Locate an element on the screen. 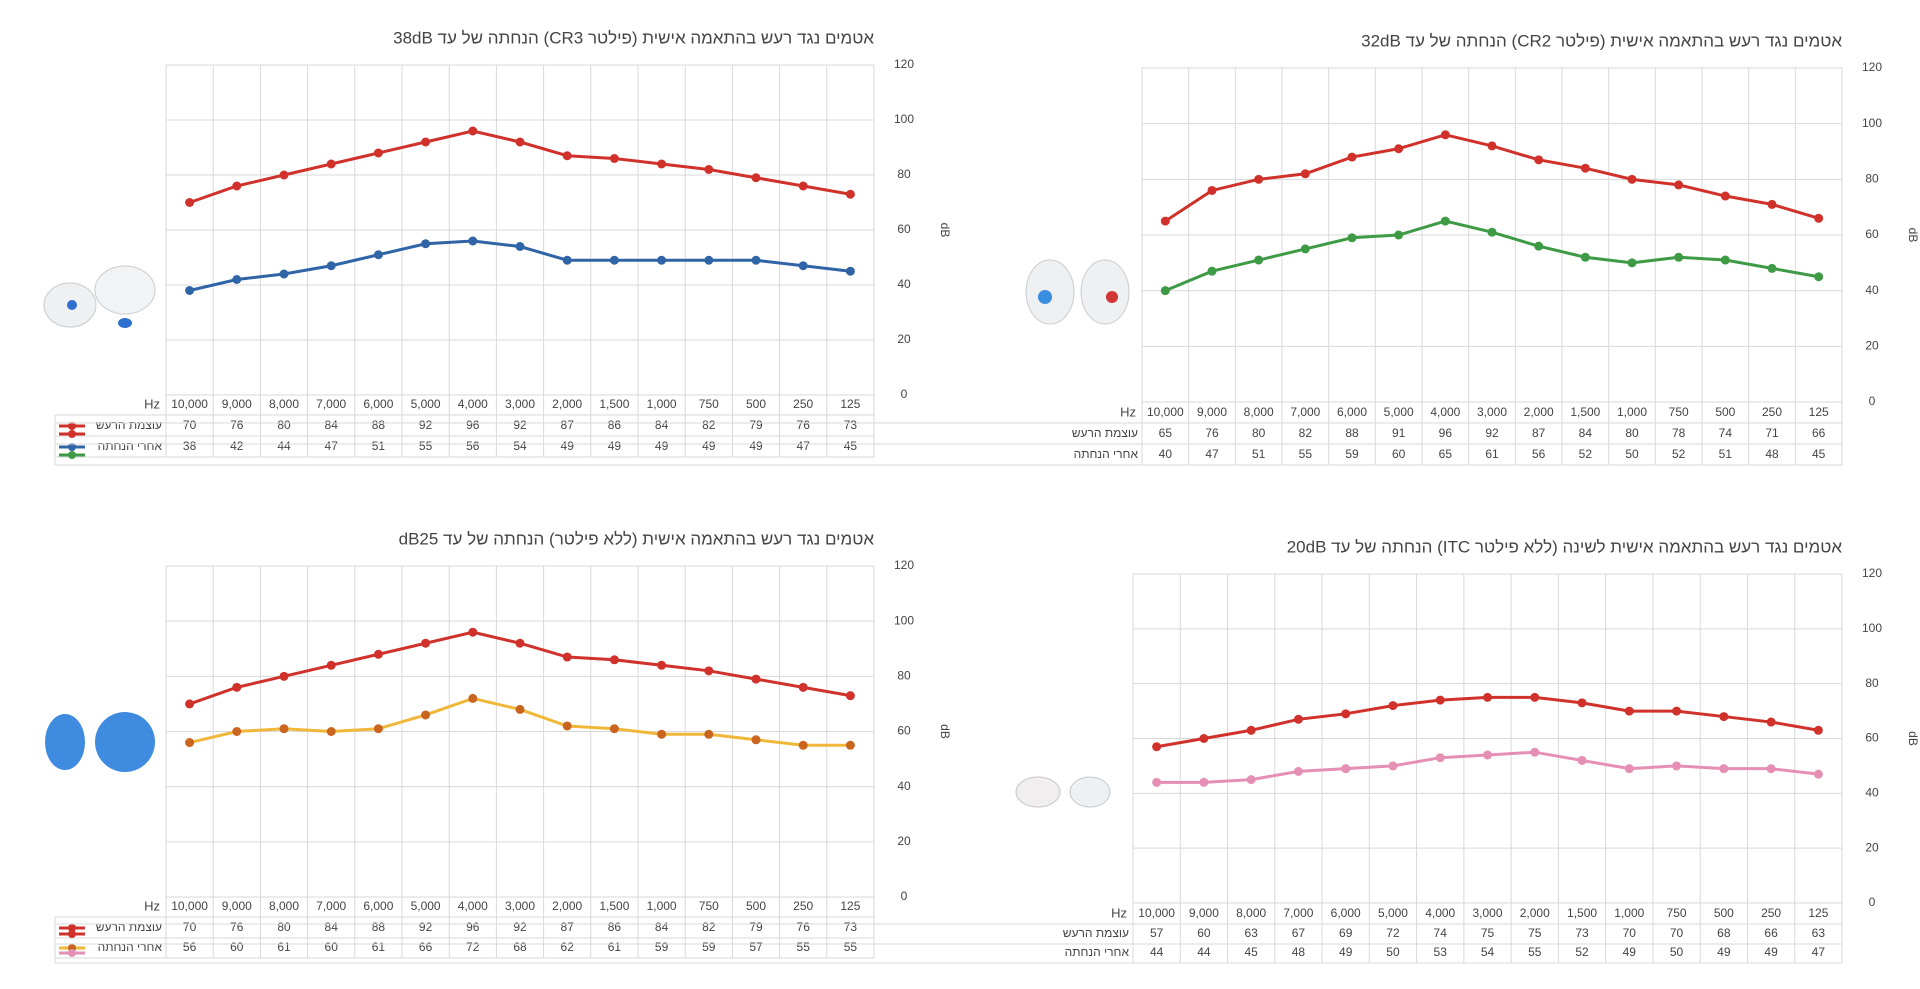 This screenshot has height=989, width=1920. y-tick-label: 20 is located at coordinates (1872, 346).